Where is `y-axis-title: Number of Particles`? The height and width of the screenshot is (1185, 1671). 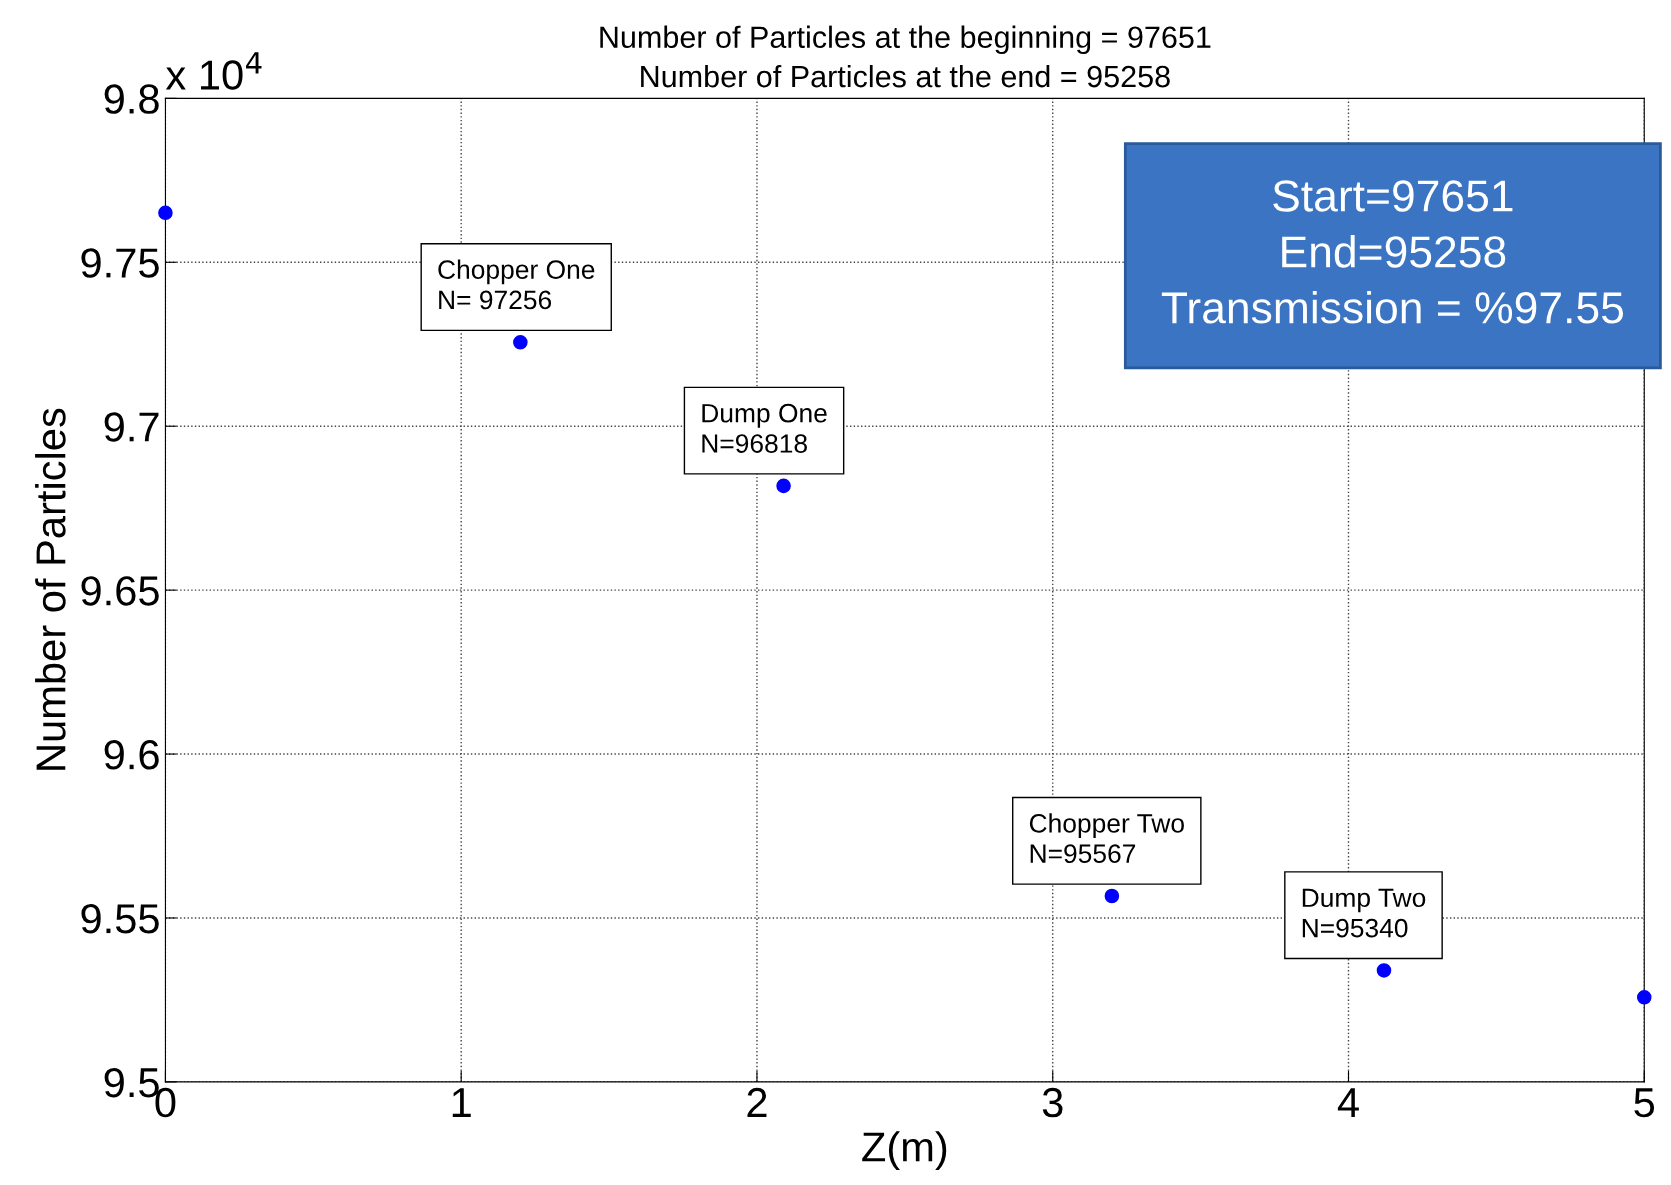 y-axis-title: Number of Particles is located at coordinates (50, 589).